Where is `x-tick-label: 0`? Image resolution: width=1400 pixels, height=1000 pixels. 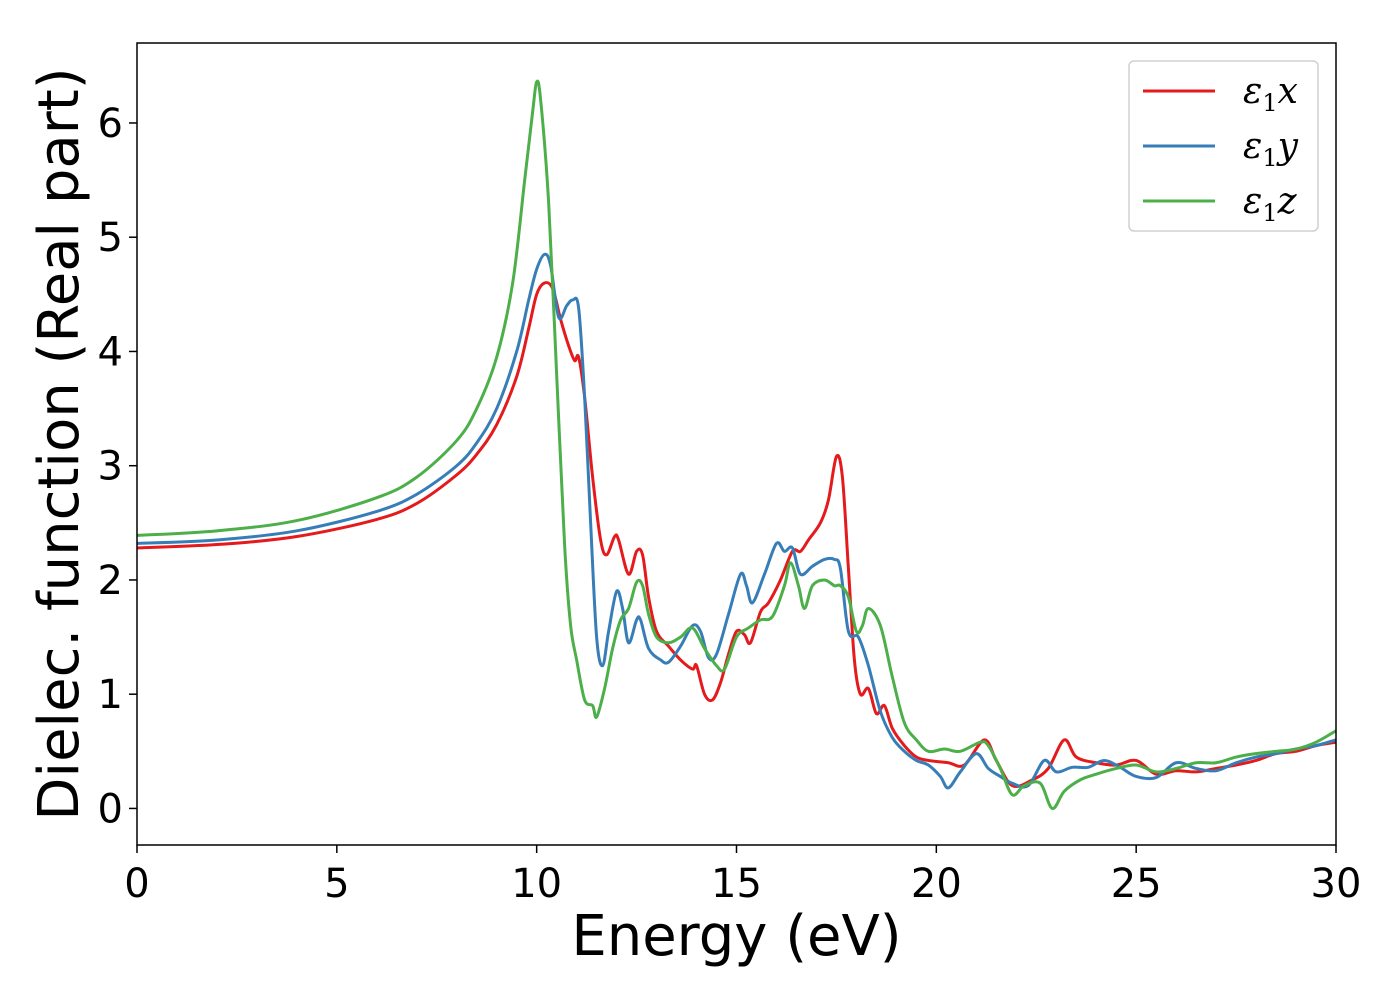
x-tick-label: 0 is located at coordinates (136, 884).